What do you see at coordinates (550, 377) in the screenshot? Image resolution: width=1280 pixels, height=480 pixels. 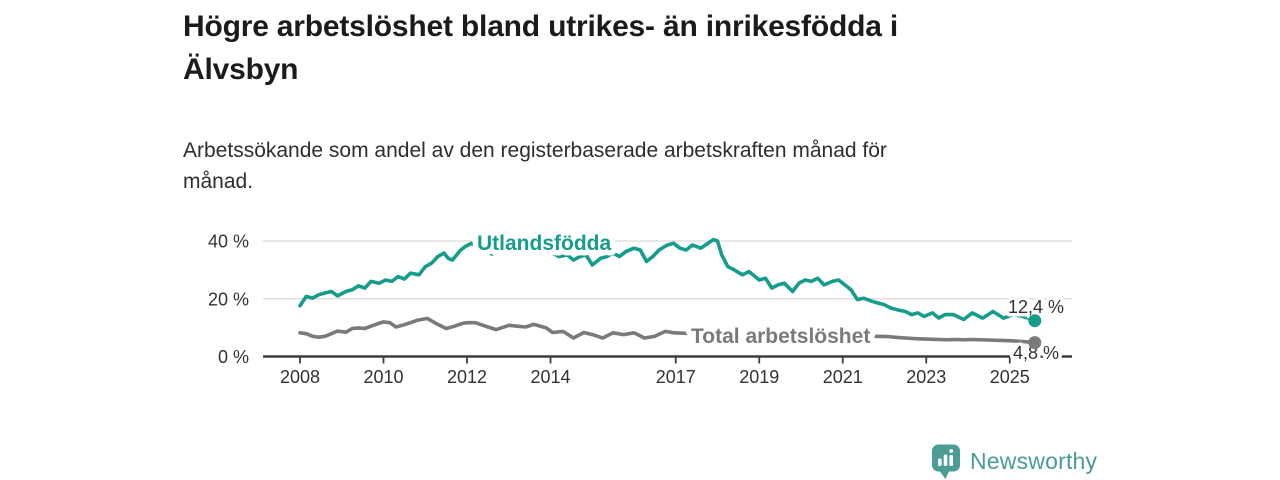 I see `x-tick-label: 2014` at bounding box center [550, 377].